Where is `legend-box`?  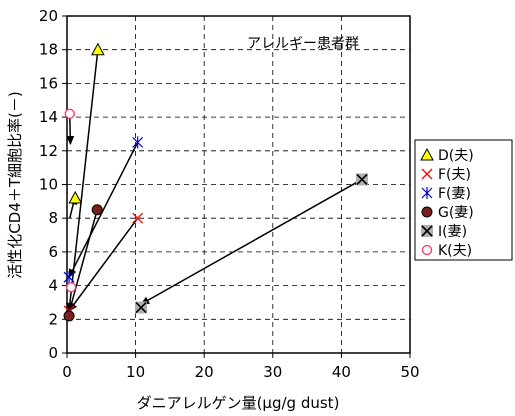 legend-box is located at coordinates (463, 200).